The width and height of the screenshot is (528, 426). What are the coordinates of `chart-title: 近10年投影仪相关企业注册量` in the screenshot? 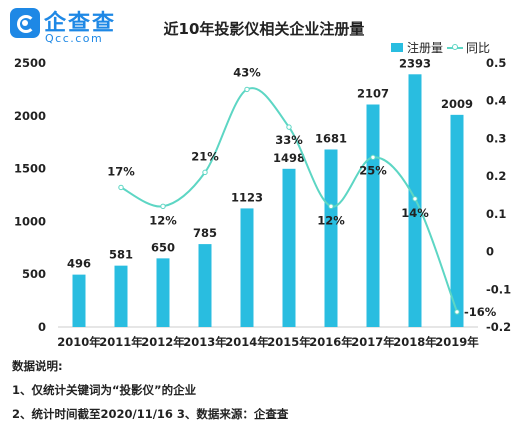 It's located at (264, 29).